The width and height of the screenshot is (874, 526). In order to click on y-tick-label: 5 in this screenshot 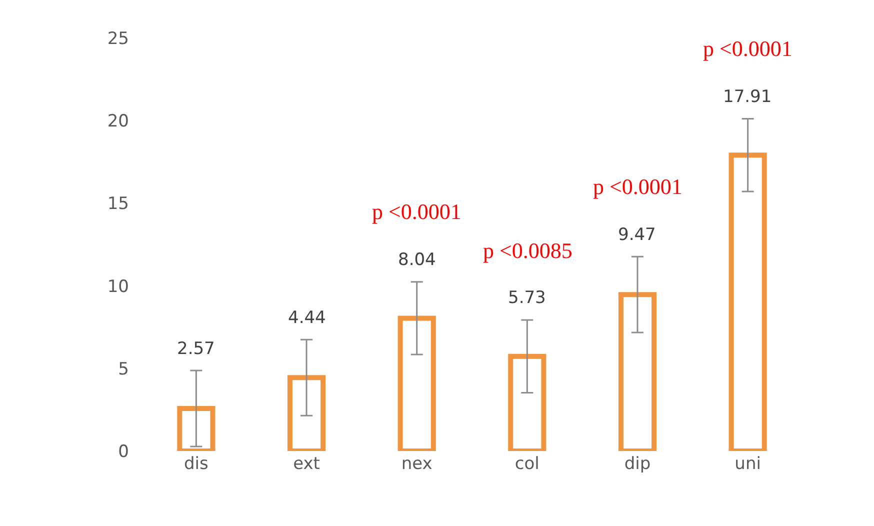, I will do `click(123, 369)`.